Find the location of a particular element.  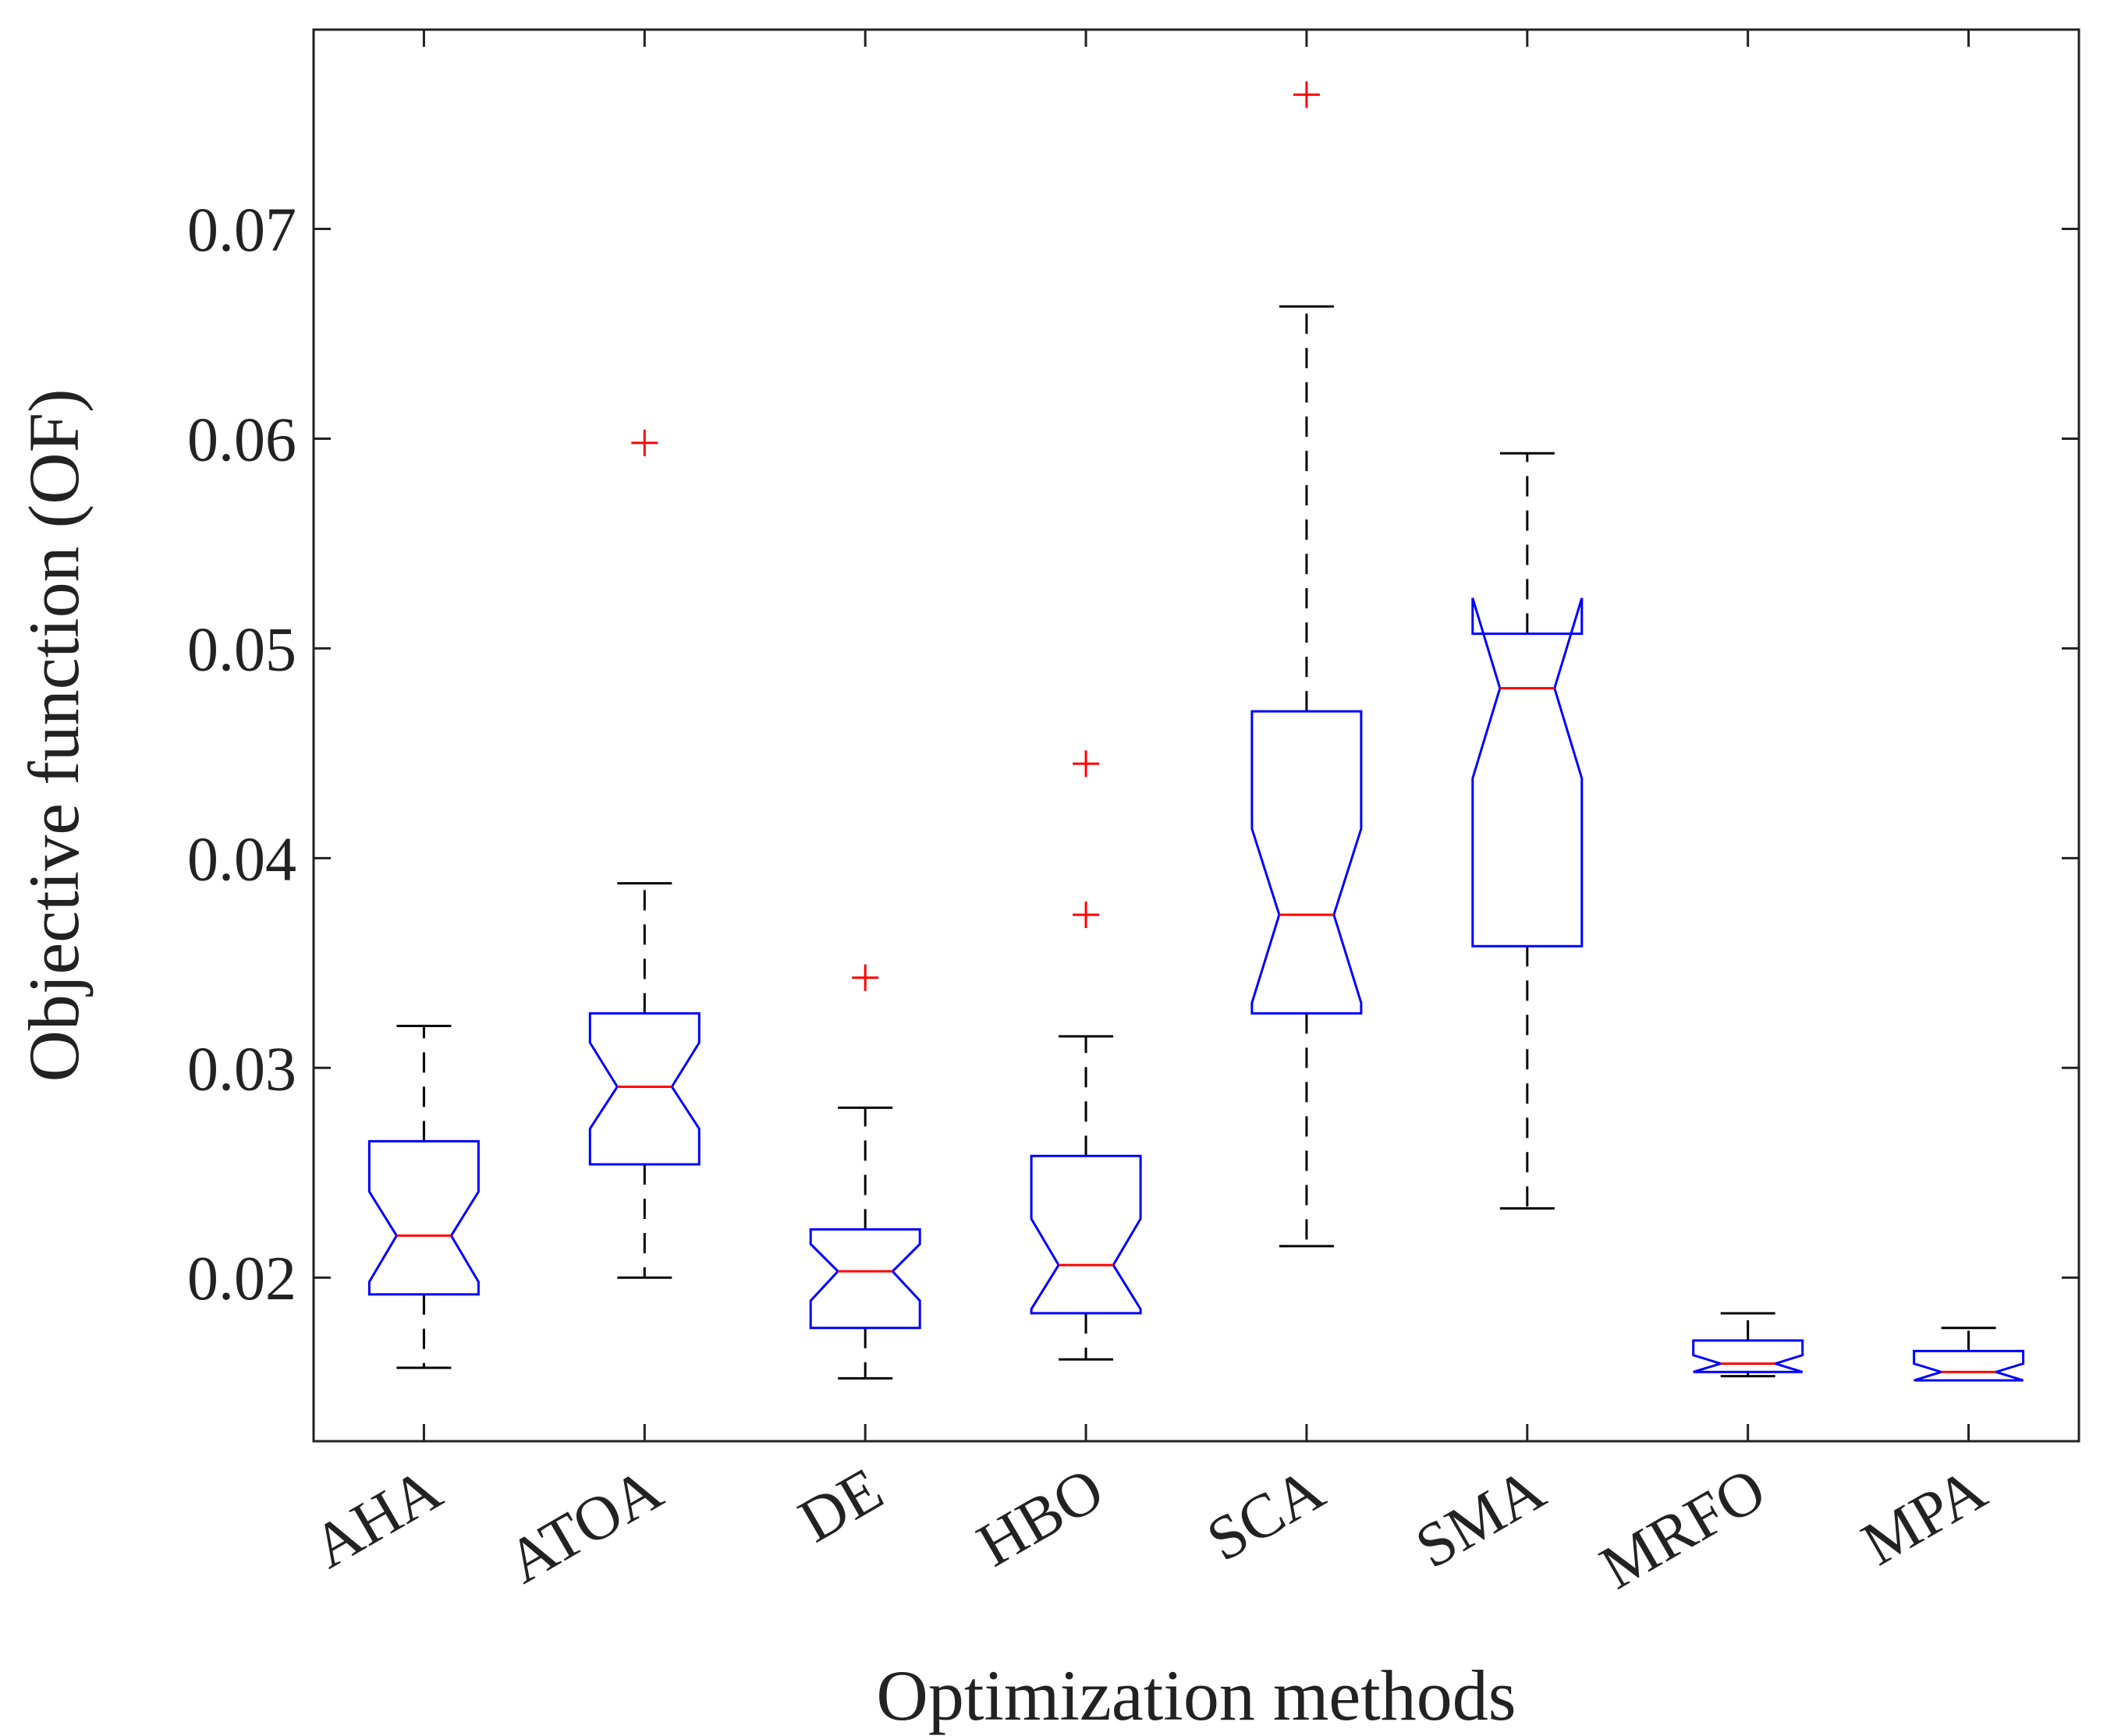

y-tick-label: 0.06 is located at coordinates (241, 440).